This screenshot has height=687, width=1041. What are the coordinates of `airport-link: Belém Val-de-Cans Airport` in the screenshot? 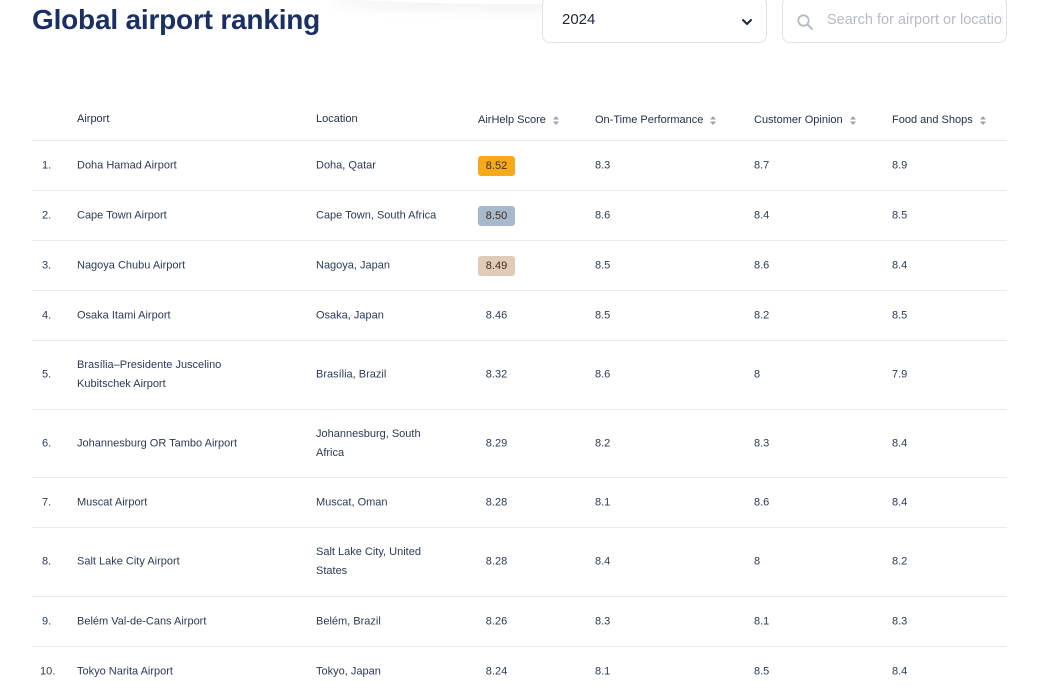 It's located at (142, 621).